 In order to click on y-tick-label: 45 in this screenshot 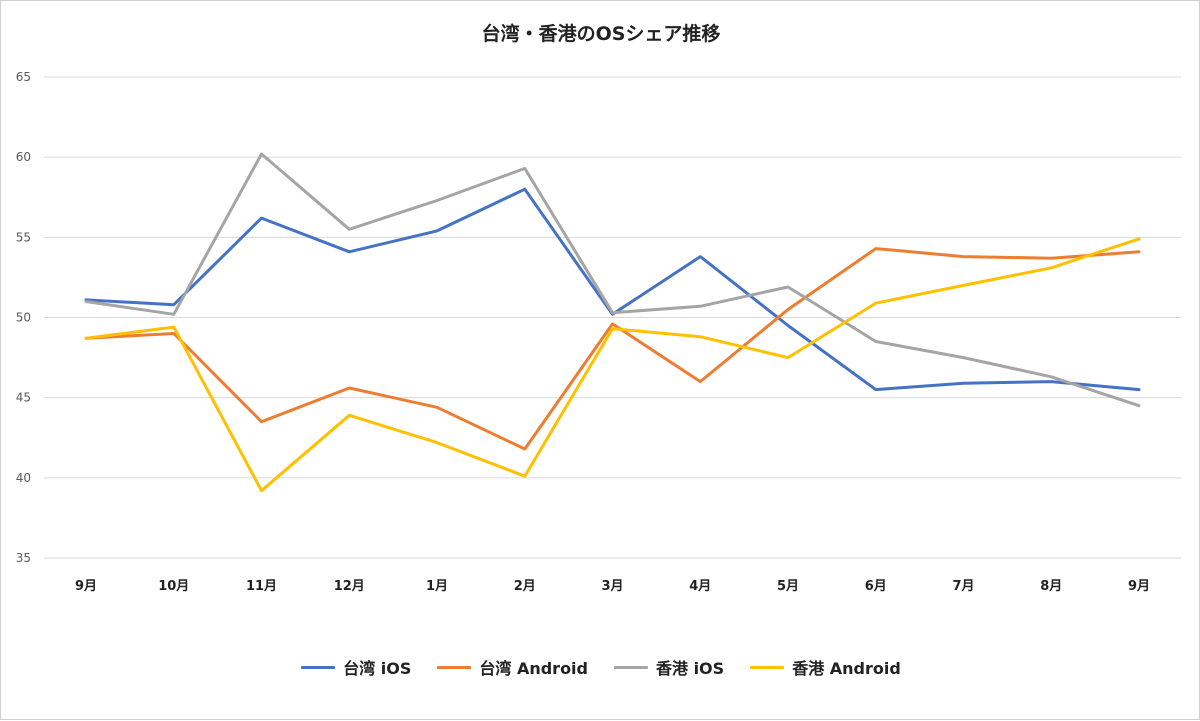, I will do `click(23, 398)`.